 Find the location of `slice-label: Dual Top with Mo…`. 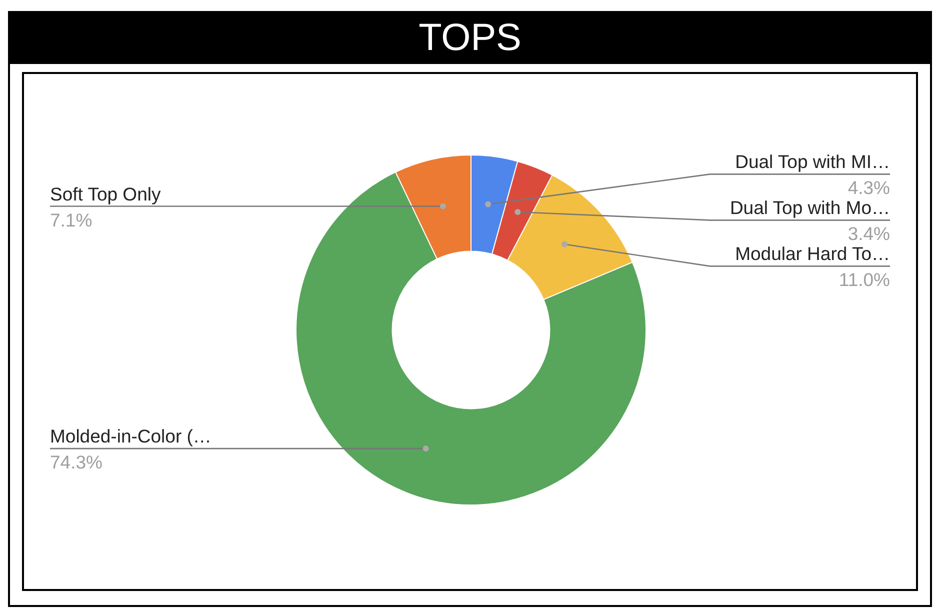

slice-label: Dual Top with Mo… is located at coordinates (810, 207).